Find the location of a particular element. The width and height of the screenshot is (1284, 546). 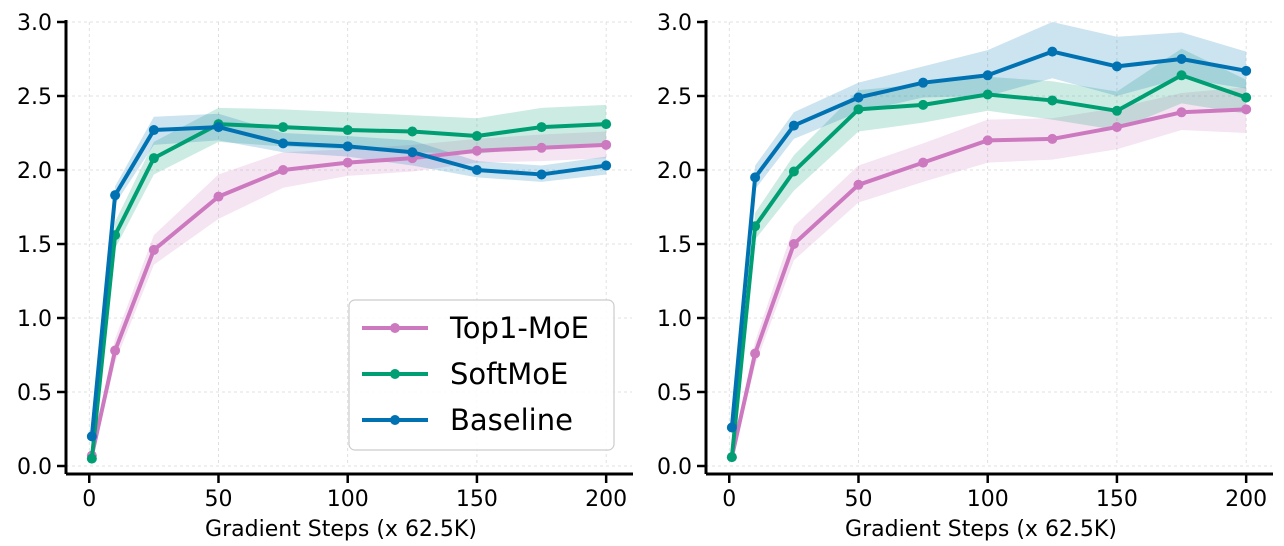

legend-box is located at coordinates (481, 375).